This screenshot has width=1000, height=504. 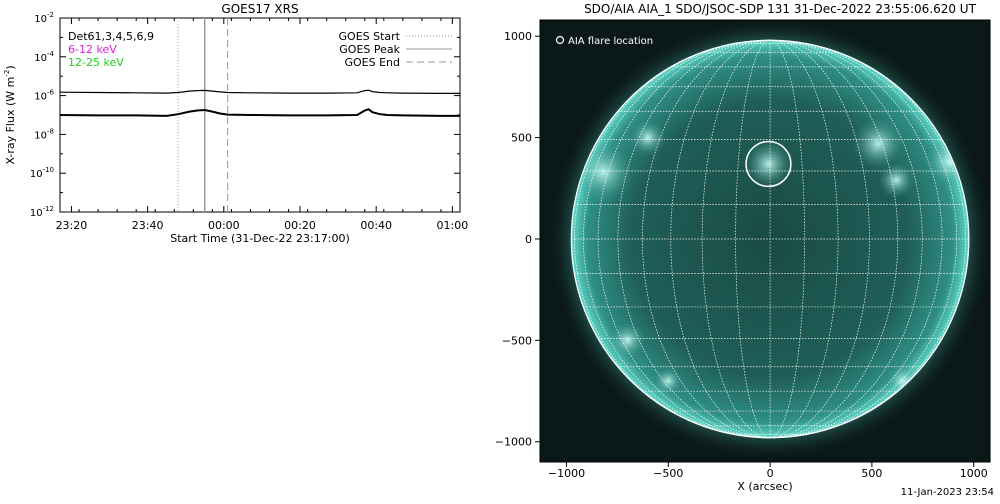 What do you see at coordinates (566, 473) in the screenshot?
I see `aia-x-tick-label: −1000` at bounding box center [566, 473].